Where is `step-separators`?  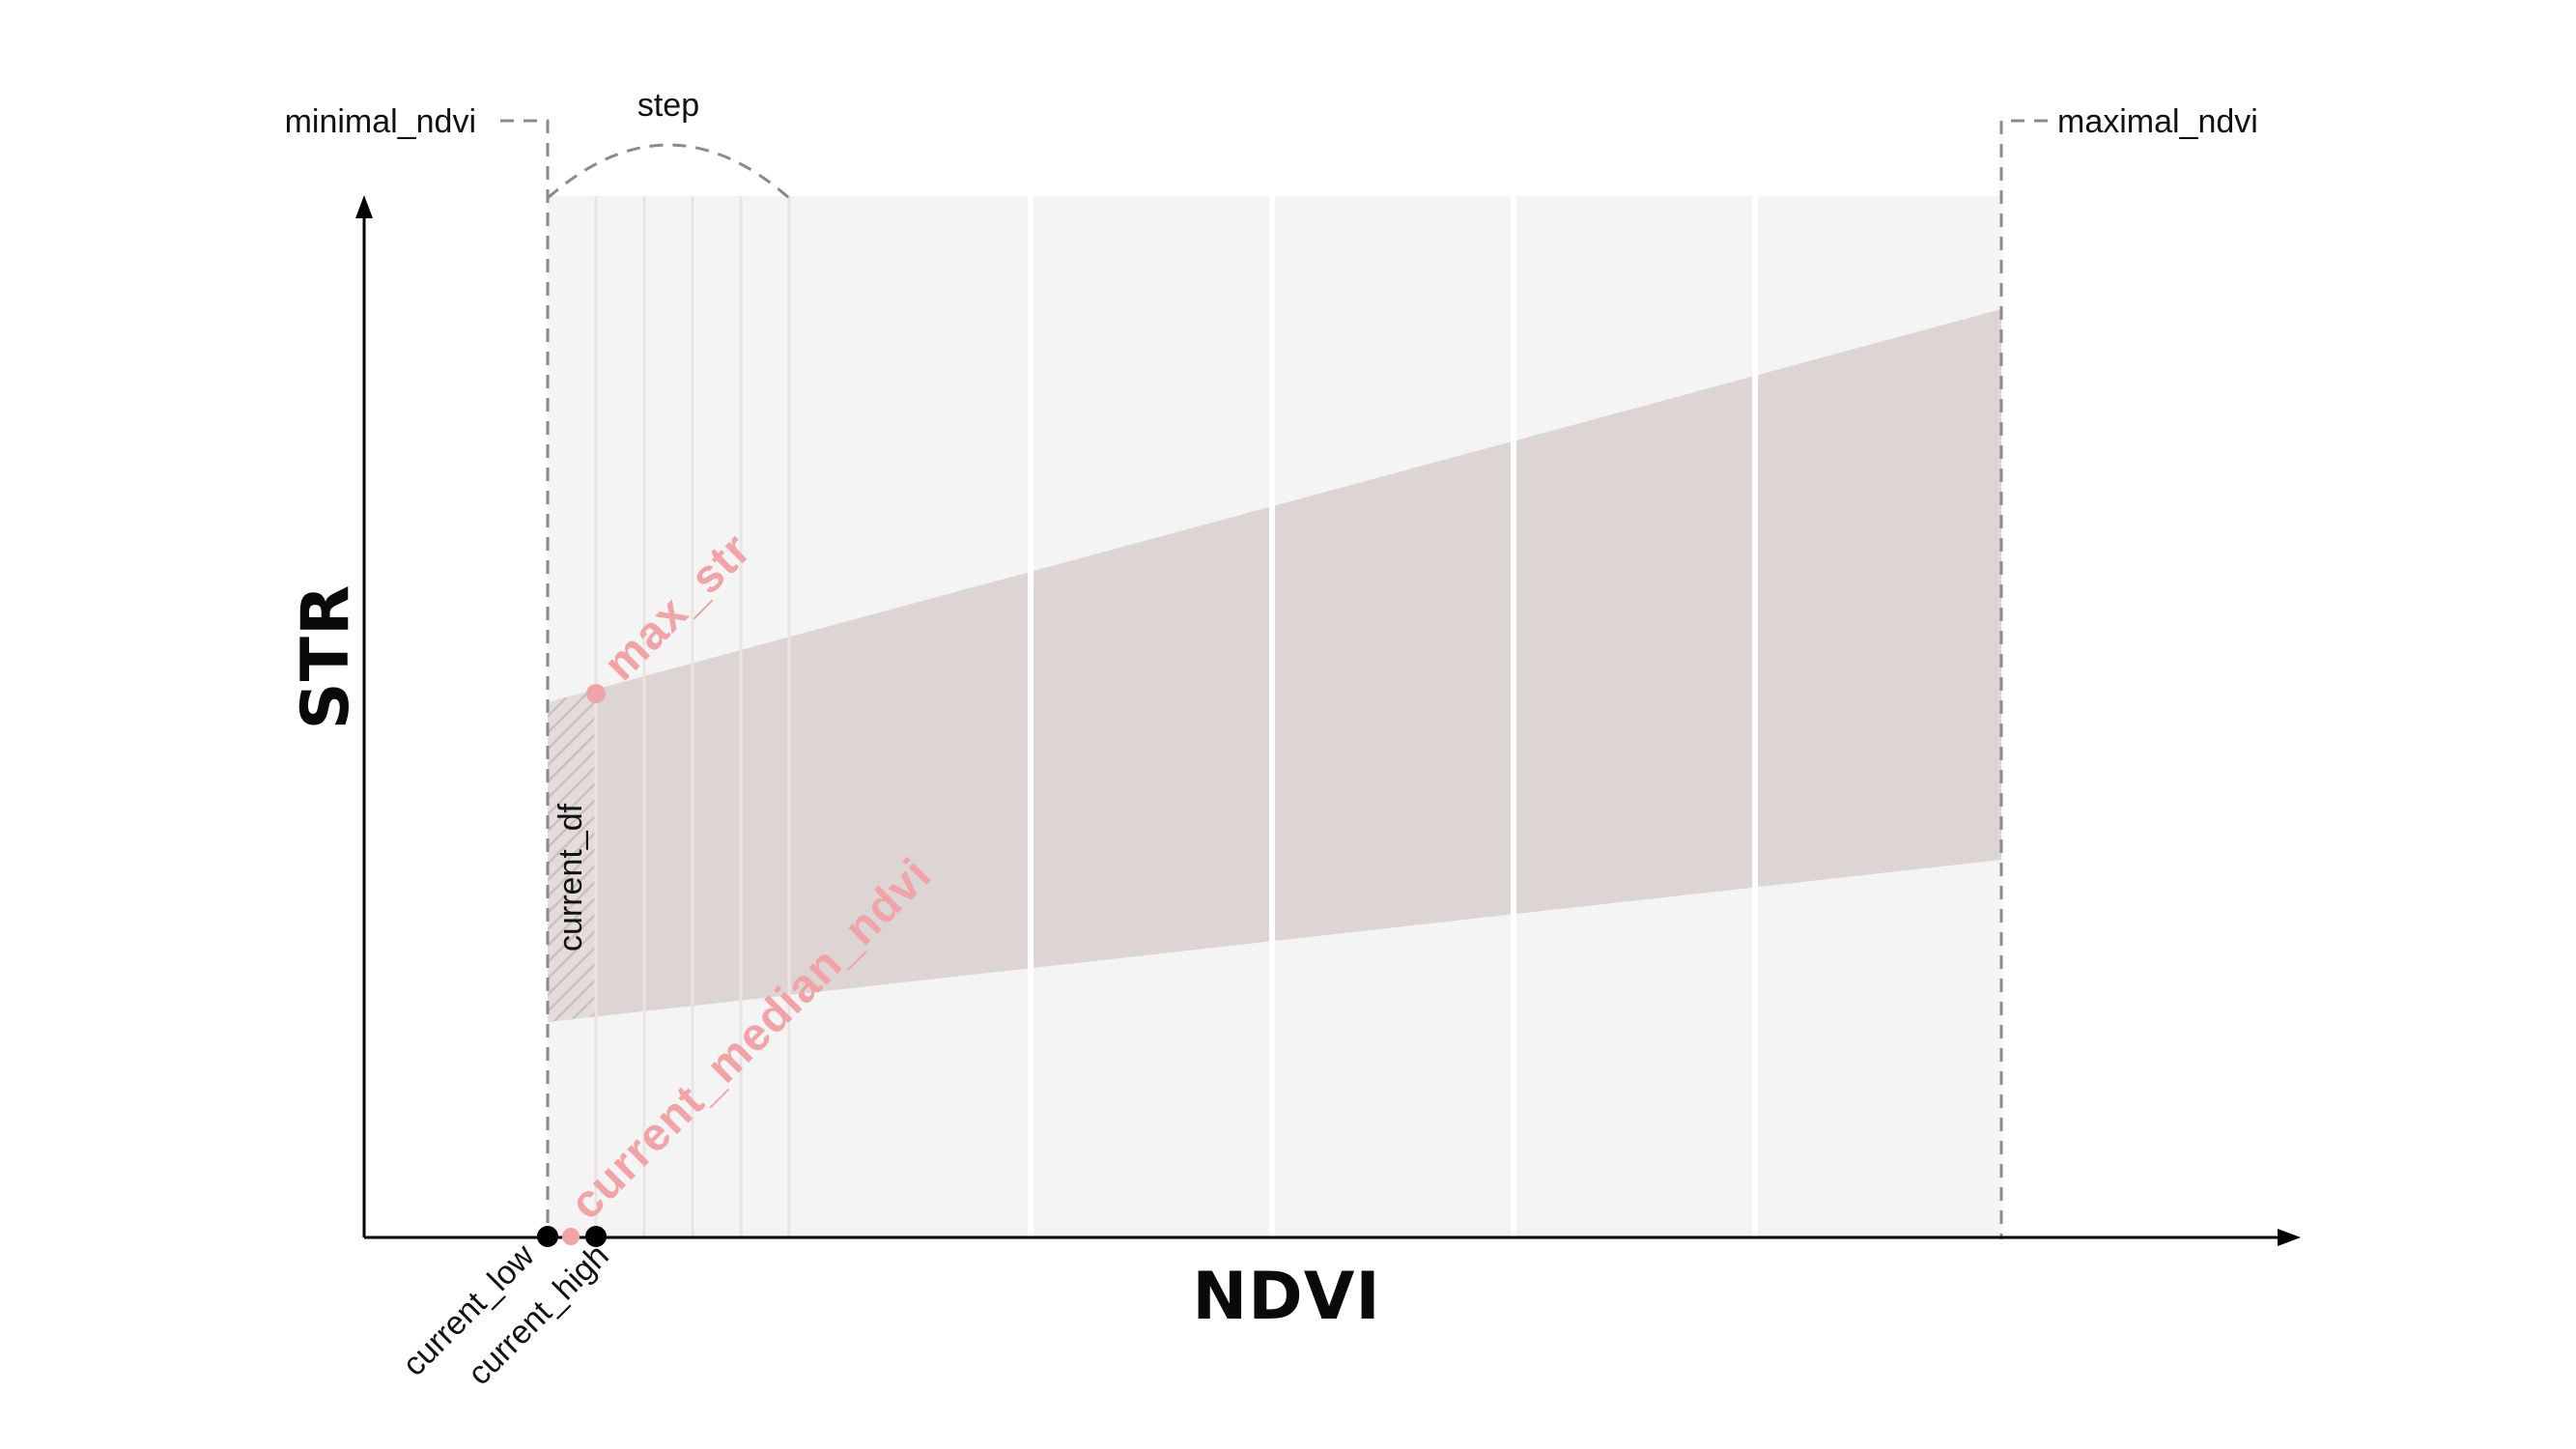 step-separators is located at coordinates (692, 716).